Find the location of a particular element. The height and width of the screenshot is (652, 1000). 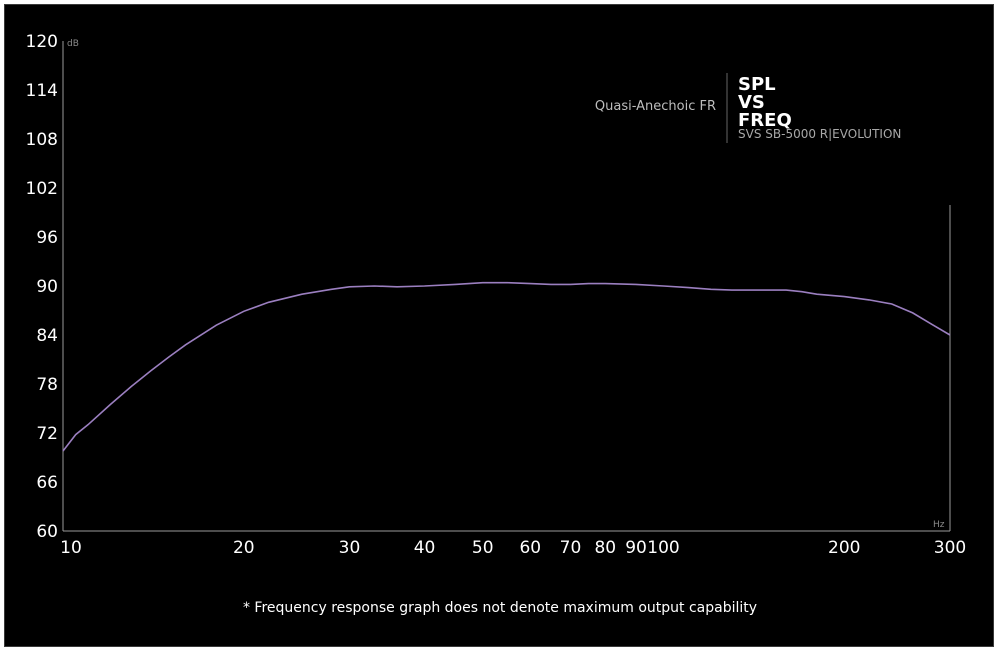

y-tick-label: 72 is located at coordinates (47, 434).